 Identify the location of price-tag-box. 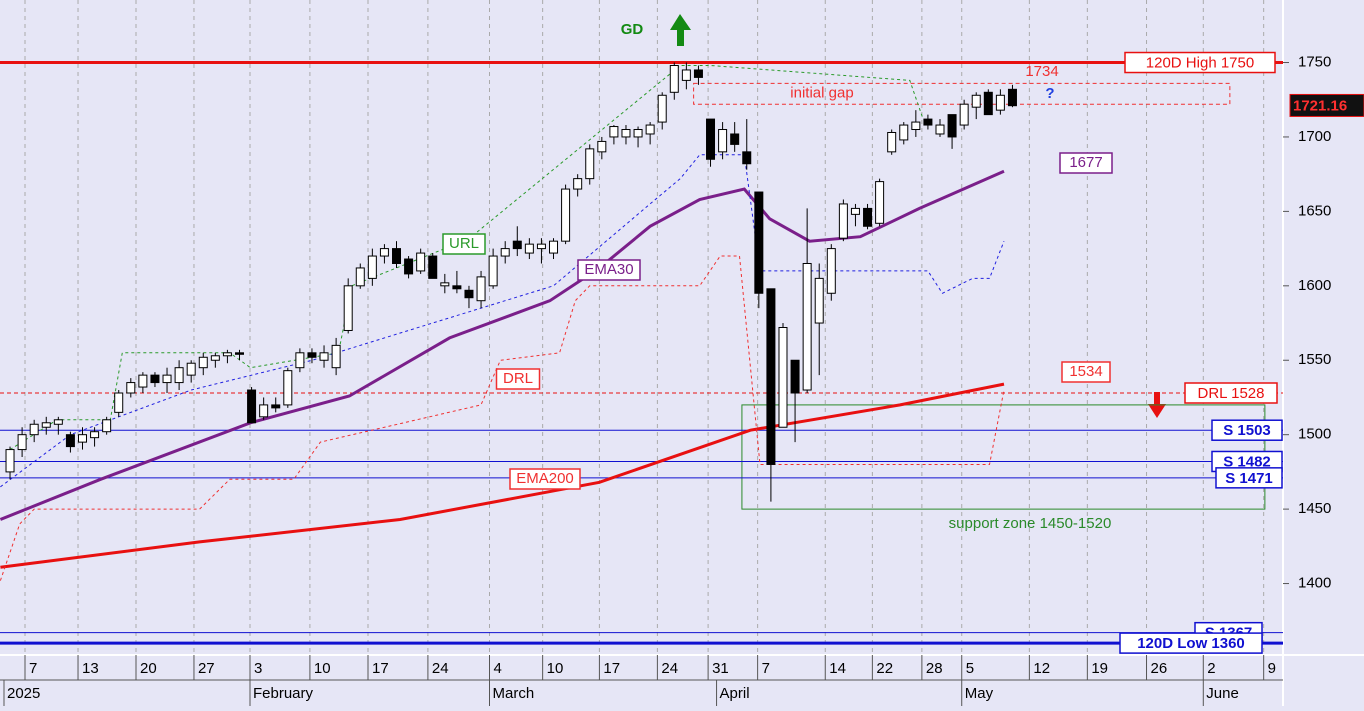
(1326, 105).